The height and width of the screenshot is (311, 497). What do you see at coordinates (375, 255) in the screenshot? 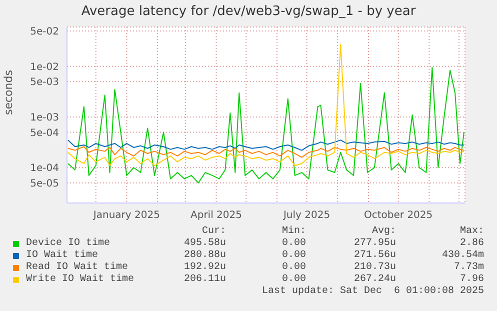
I see `text: 271.56u` at bounding box center [375, 255].